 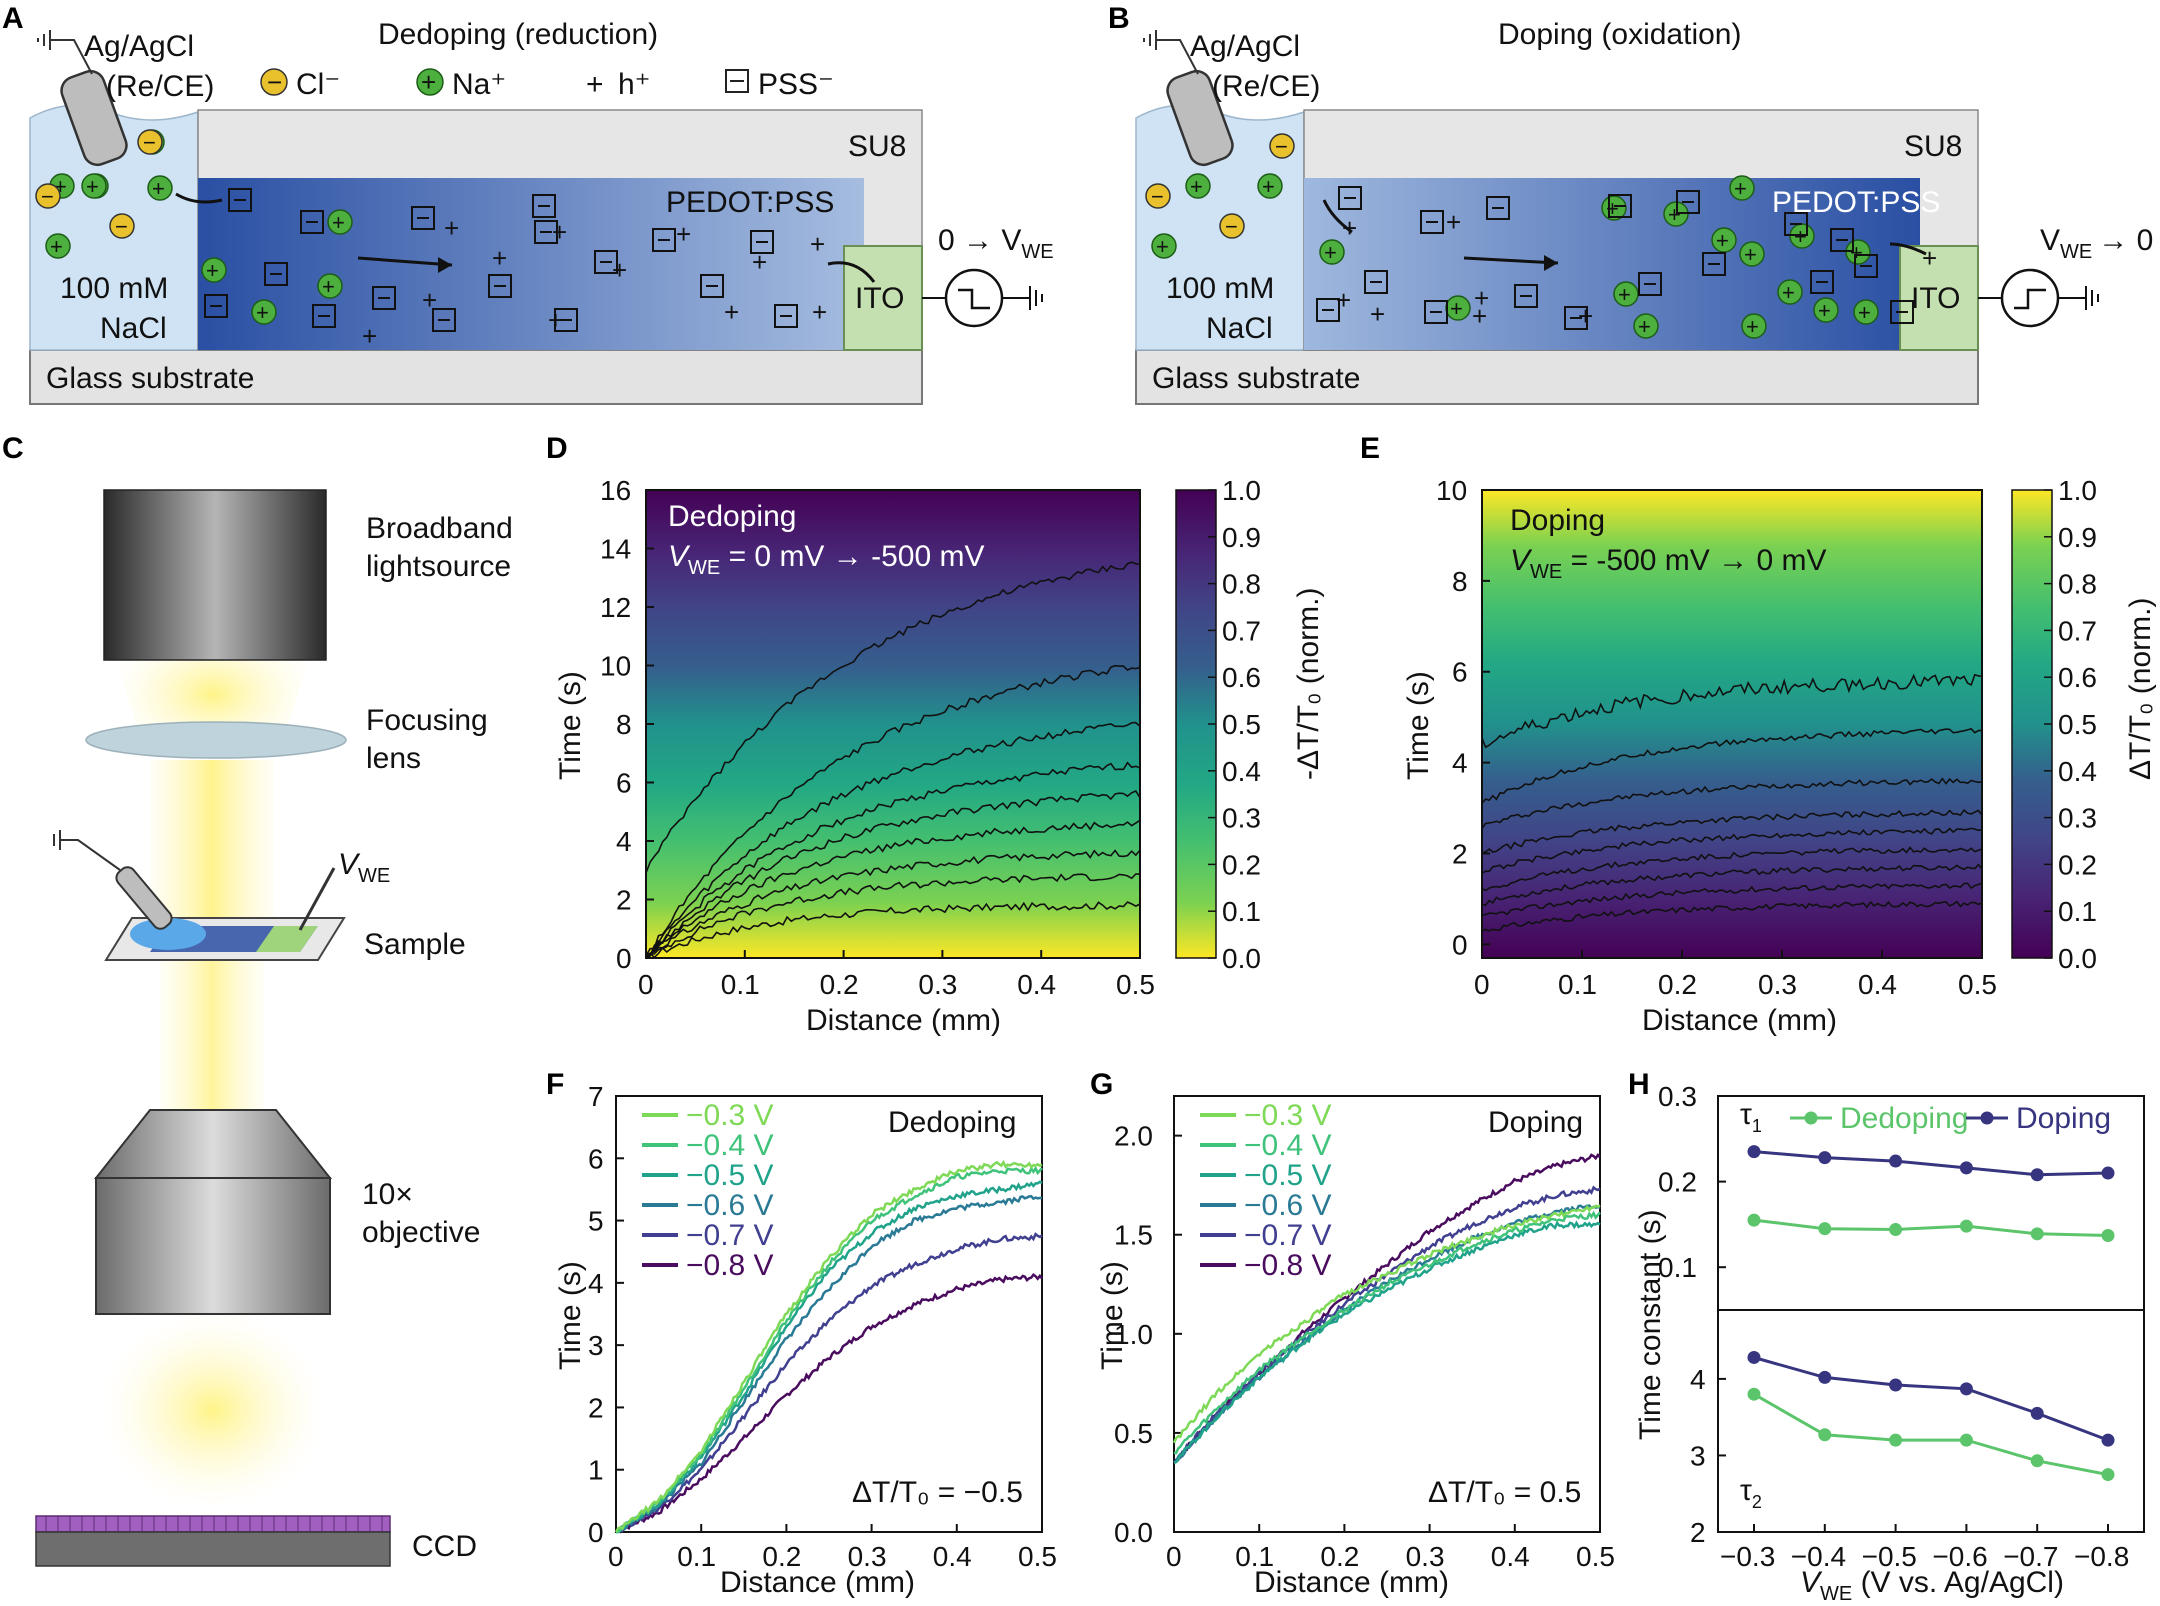 What do you see at coordinates (1288, 1265) in the screenshot?
I see `g-legend-label: −0.8 V` at bounding box center [1288, 1265].